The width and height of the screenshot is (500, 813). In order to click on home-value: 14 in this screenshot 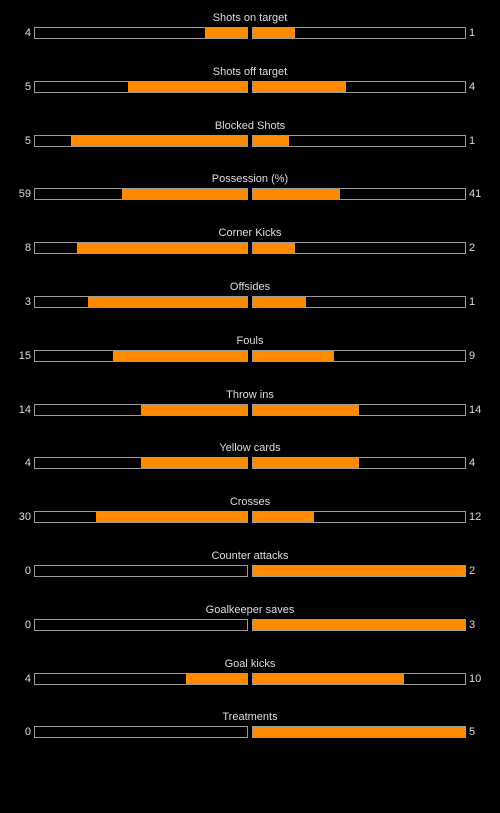, I will do `click(24, 409)`.